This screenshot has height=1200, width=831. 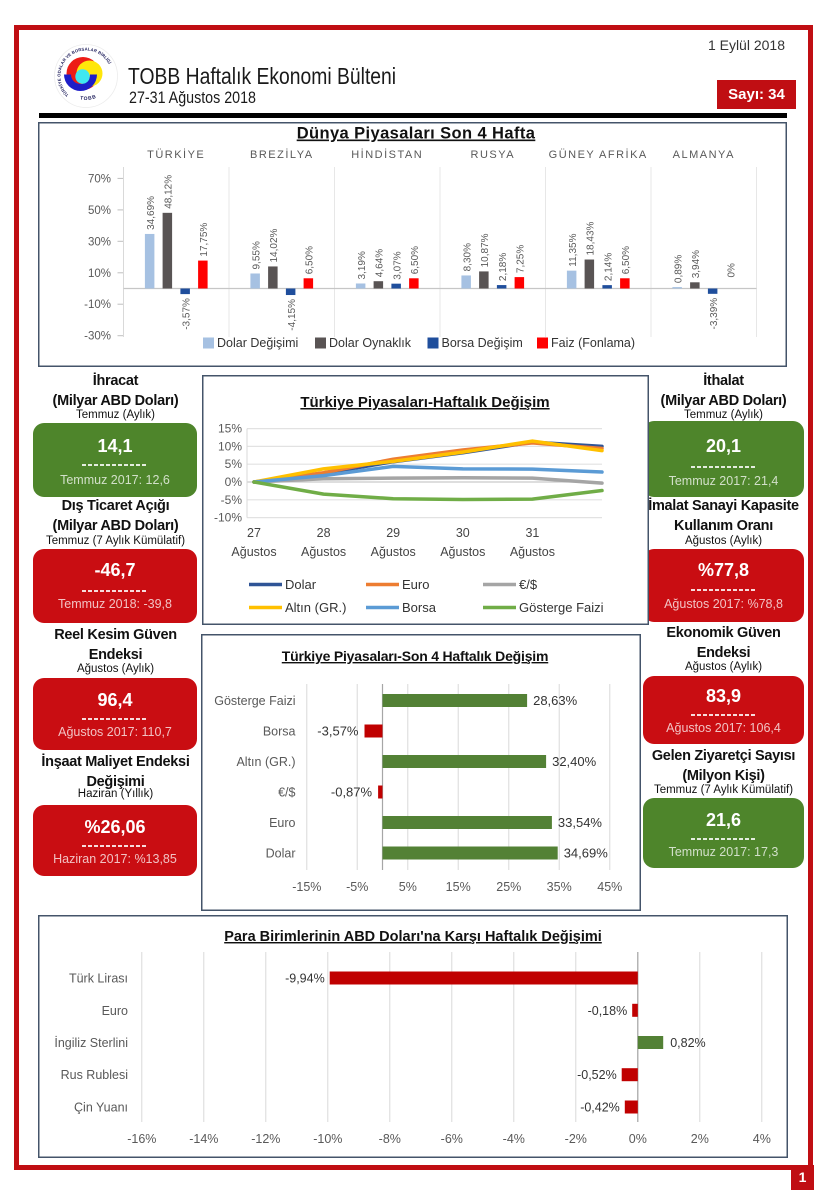 What do you see at coordinates (700, 1139) in the screenshot?
I see `svg-text: 2%` at bounding box center [700, 1139].